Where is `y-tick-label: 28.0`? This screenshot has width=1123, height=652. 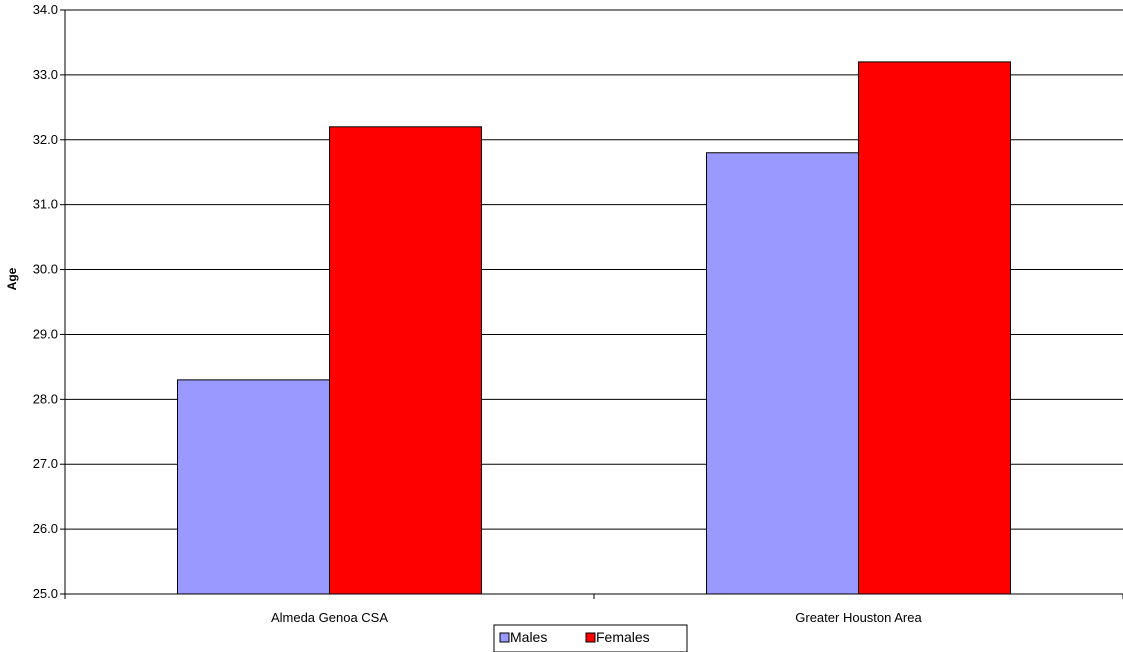
y-tick-label: 28.0 is located at coordinates (45, 398).